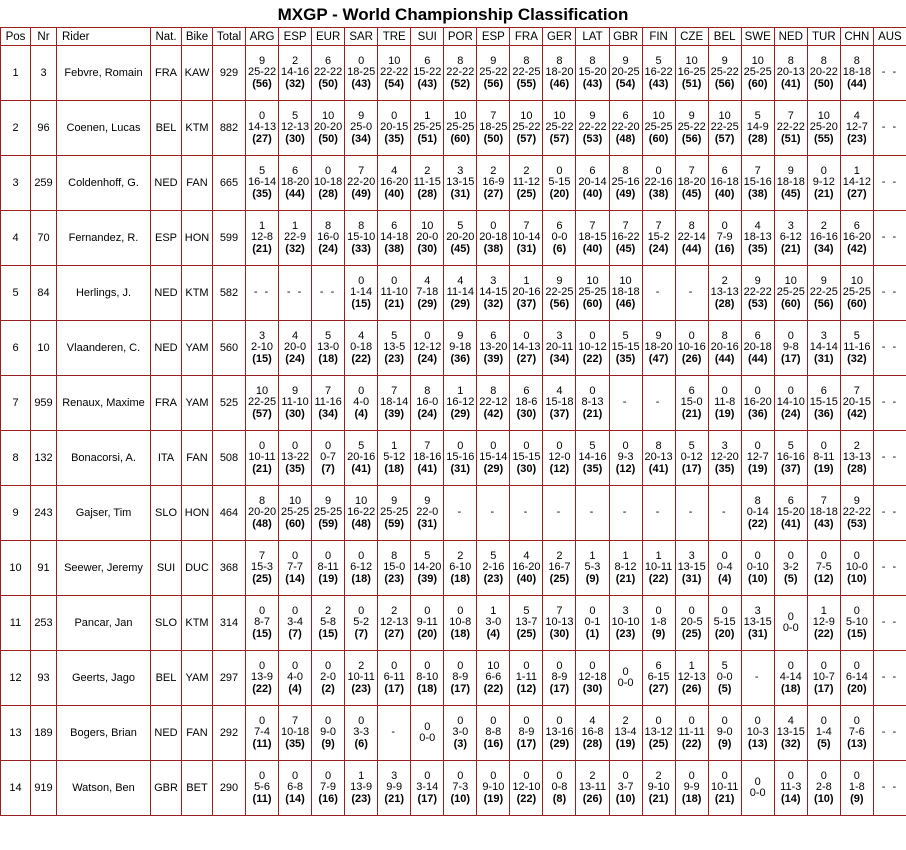 Image resolution: width=906 pixels, height=850 pixels. Describe the element at coordinates (823, 512) in the screenshot. I see `event-race-points: 18-18` at that location.